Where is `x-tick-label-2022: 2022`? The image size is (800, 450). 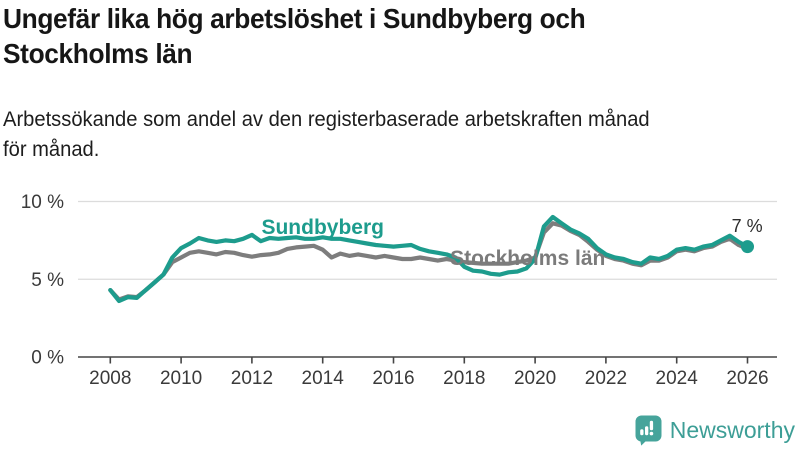 x-tick-label-2022: 2022 is located at coordinates (606, 378).